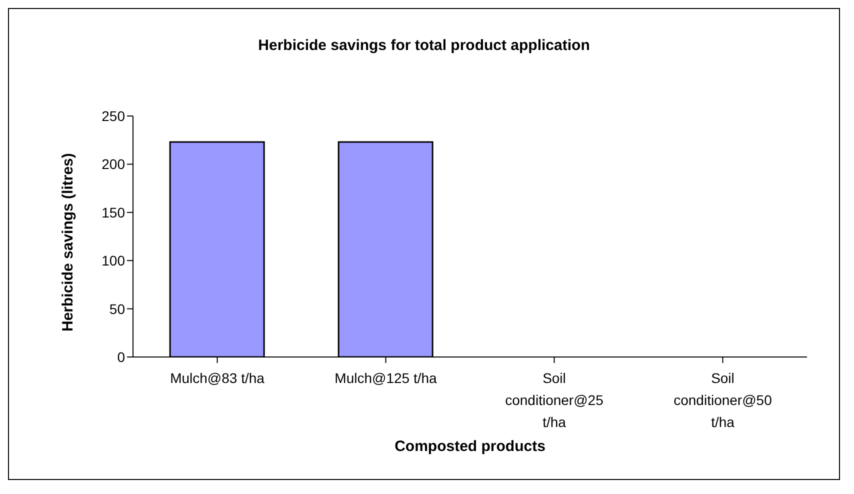  Describe the element at coordinates (114, 164) in the screenshot. I see `y-tick-label: 200` at that location.